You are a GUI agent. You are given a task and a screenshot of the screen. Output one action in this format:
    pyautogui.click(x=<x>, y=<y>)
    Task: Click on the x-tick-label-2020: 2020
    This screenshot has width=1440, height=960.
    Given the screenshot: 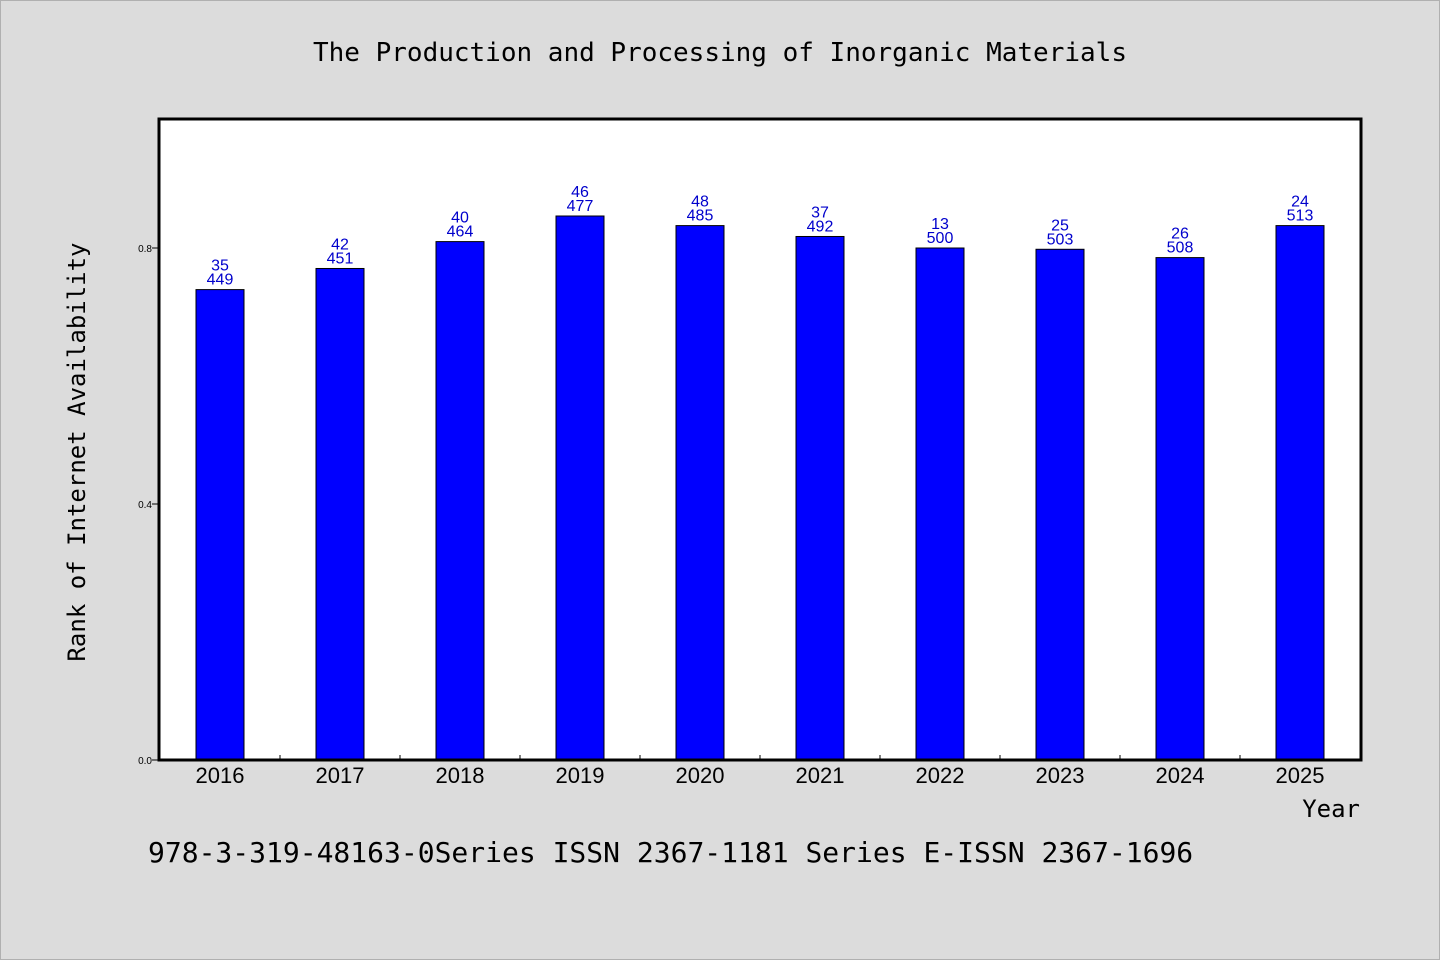 What is the action you would take?
    pyautogui.click(x=700, y=775)
    